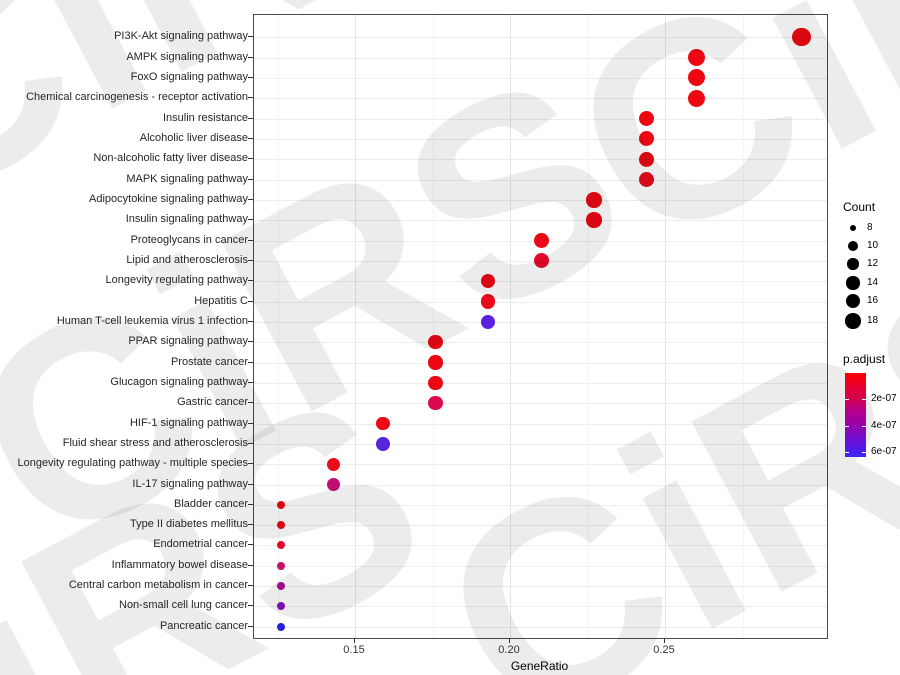 This screenshot has width=900, height=675. I want to click on y-axis-label: Pancreatic cancer, so click(203, 625).